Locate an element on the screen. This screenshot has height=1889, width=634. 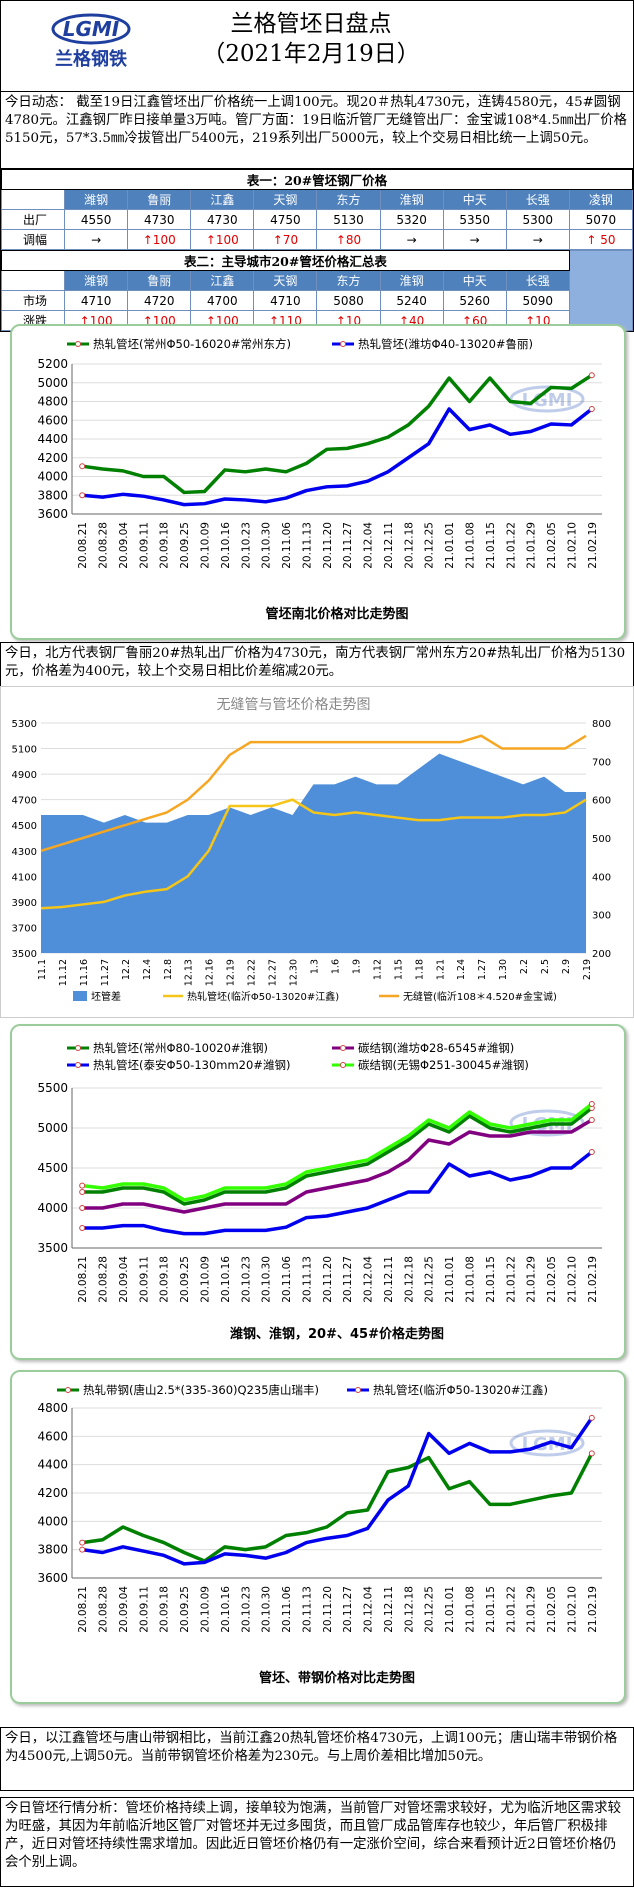
x-tick-label: 12.30 is located at coordinates (294, 972).